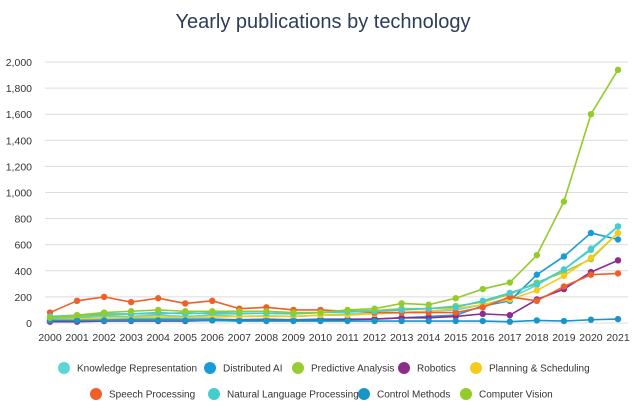 This screenshot has height=417, width=640. Describe the element at coordinates (213, 338) in the screenshot. I see `x-tick-label: 2006` at that location.